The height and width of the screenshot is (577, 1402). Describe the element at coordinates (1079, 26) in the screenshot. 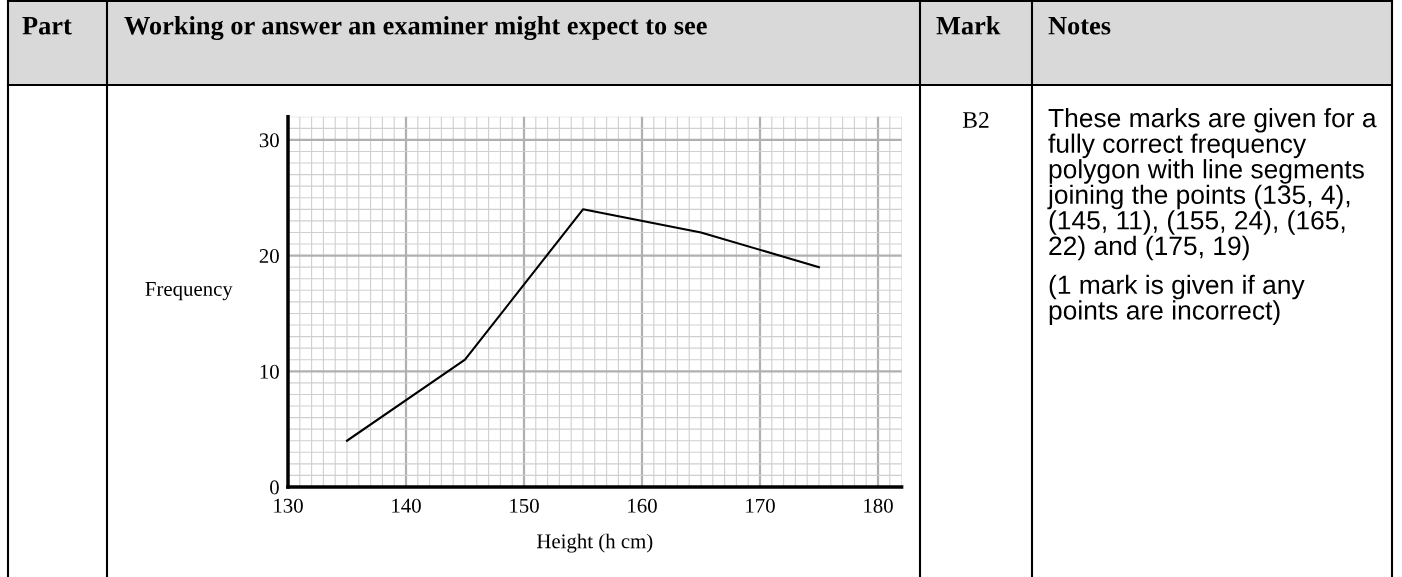

I see `text: Notes` at that location.